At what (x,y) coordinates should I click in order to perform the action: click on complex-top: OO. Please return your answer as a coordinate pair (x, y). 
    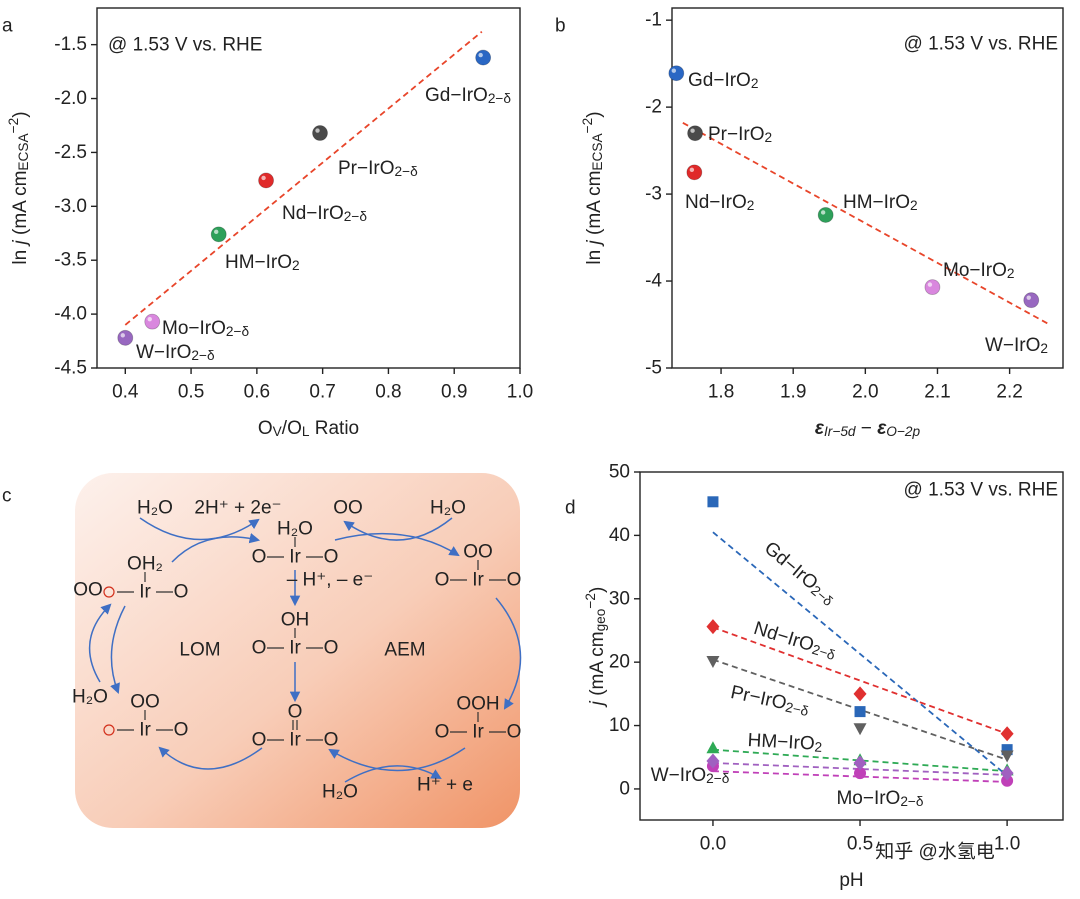
    Looking at the image, I should click on (145, 702).